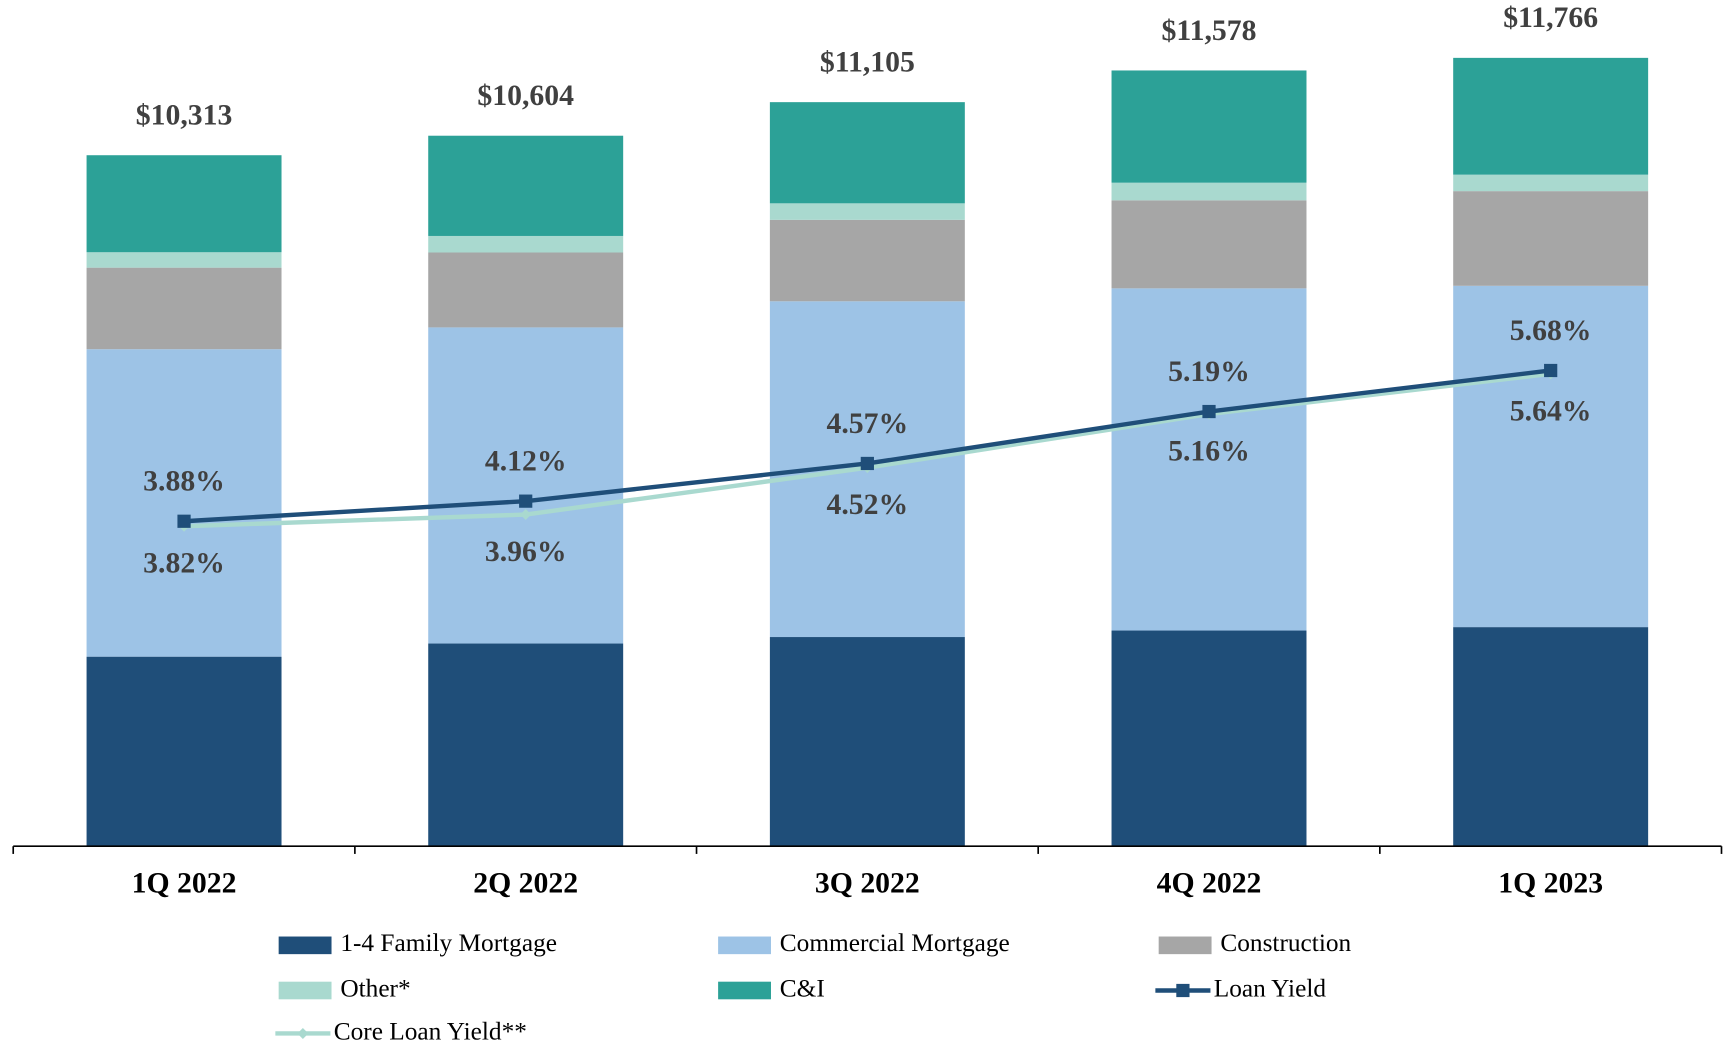 The image size is (1727, 1047). Describe the element at coordinates (867, 884) in the screenshot. I see `x-tick-label: 3Q 2022` at that location.